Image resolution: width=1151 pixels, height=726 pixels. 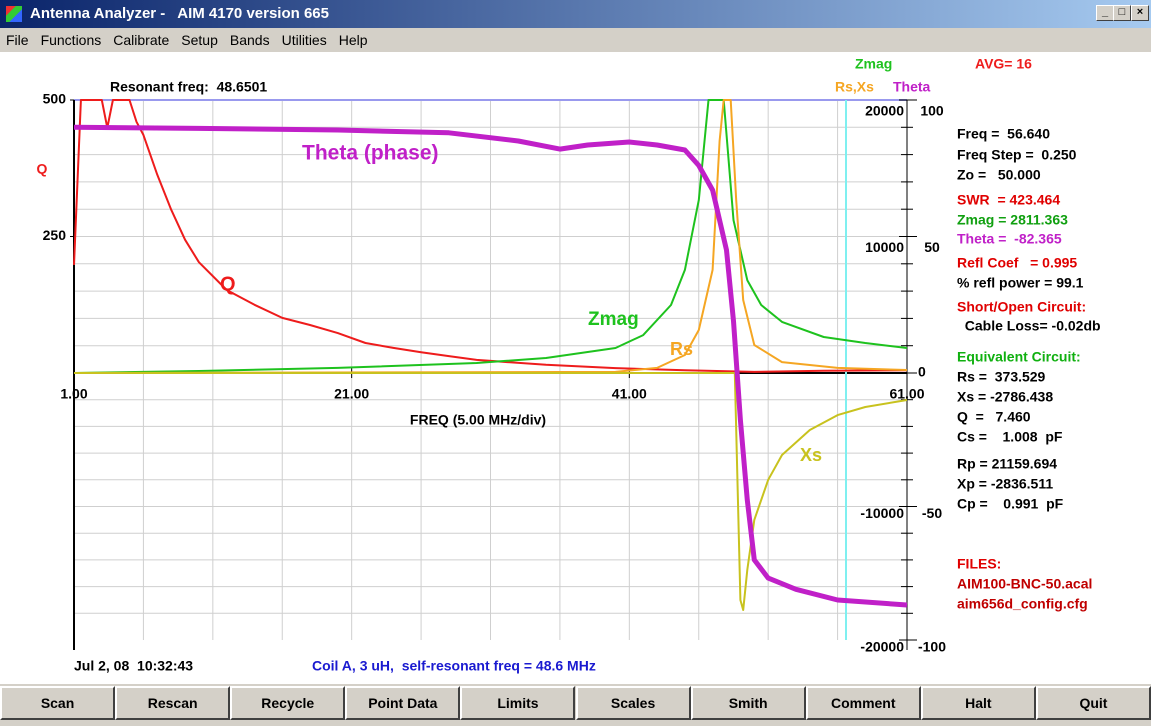 I want to click on button: Point Data, so click(x=403, y=703).